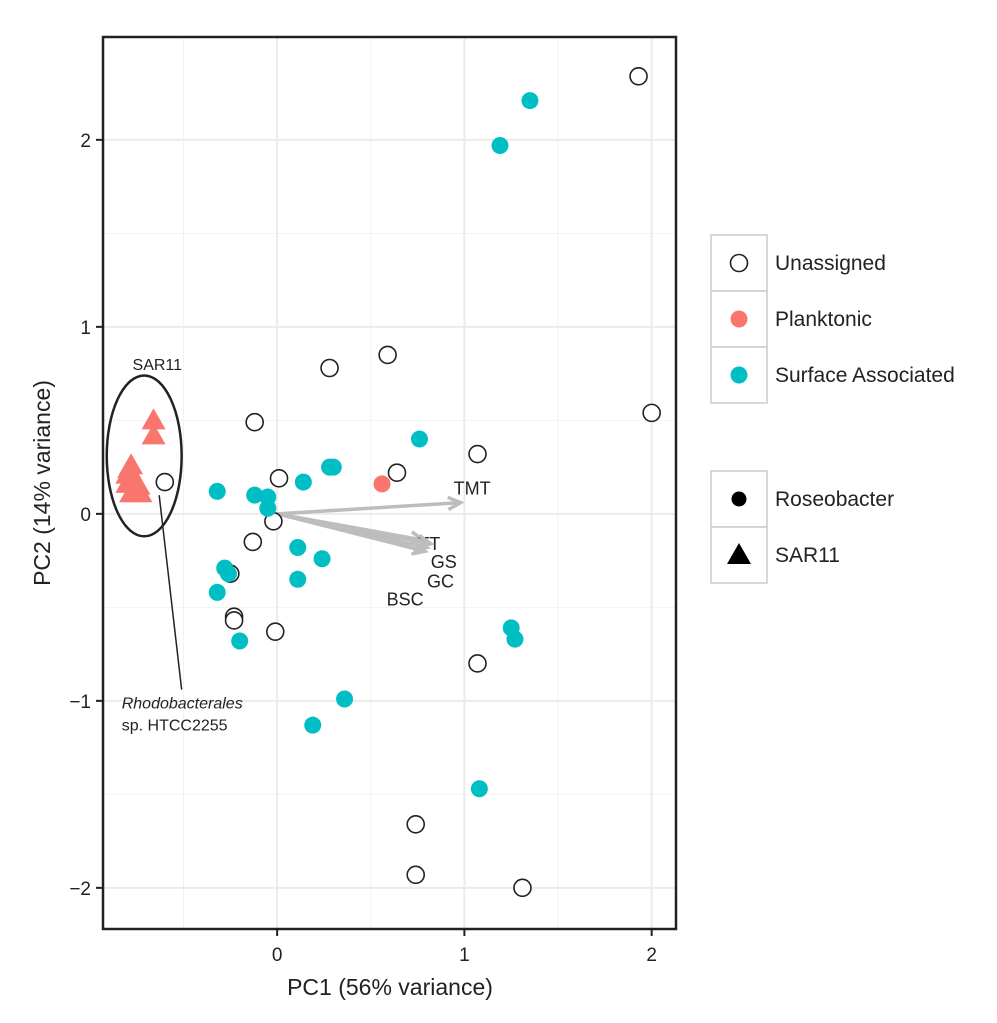  I want to click on sar11-ellipse, so click(144, 456).